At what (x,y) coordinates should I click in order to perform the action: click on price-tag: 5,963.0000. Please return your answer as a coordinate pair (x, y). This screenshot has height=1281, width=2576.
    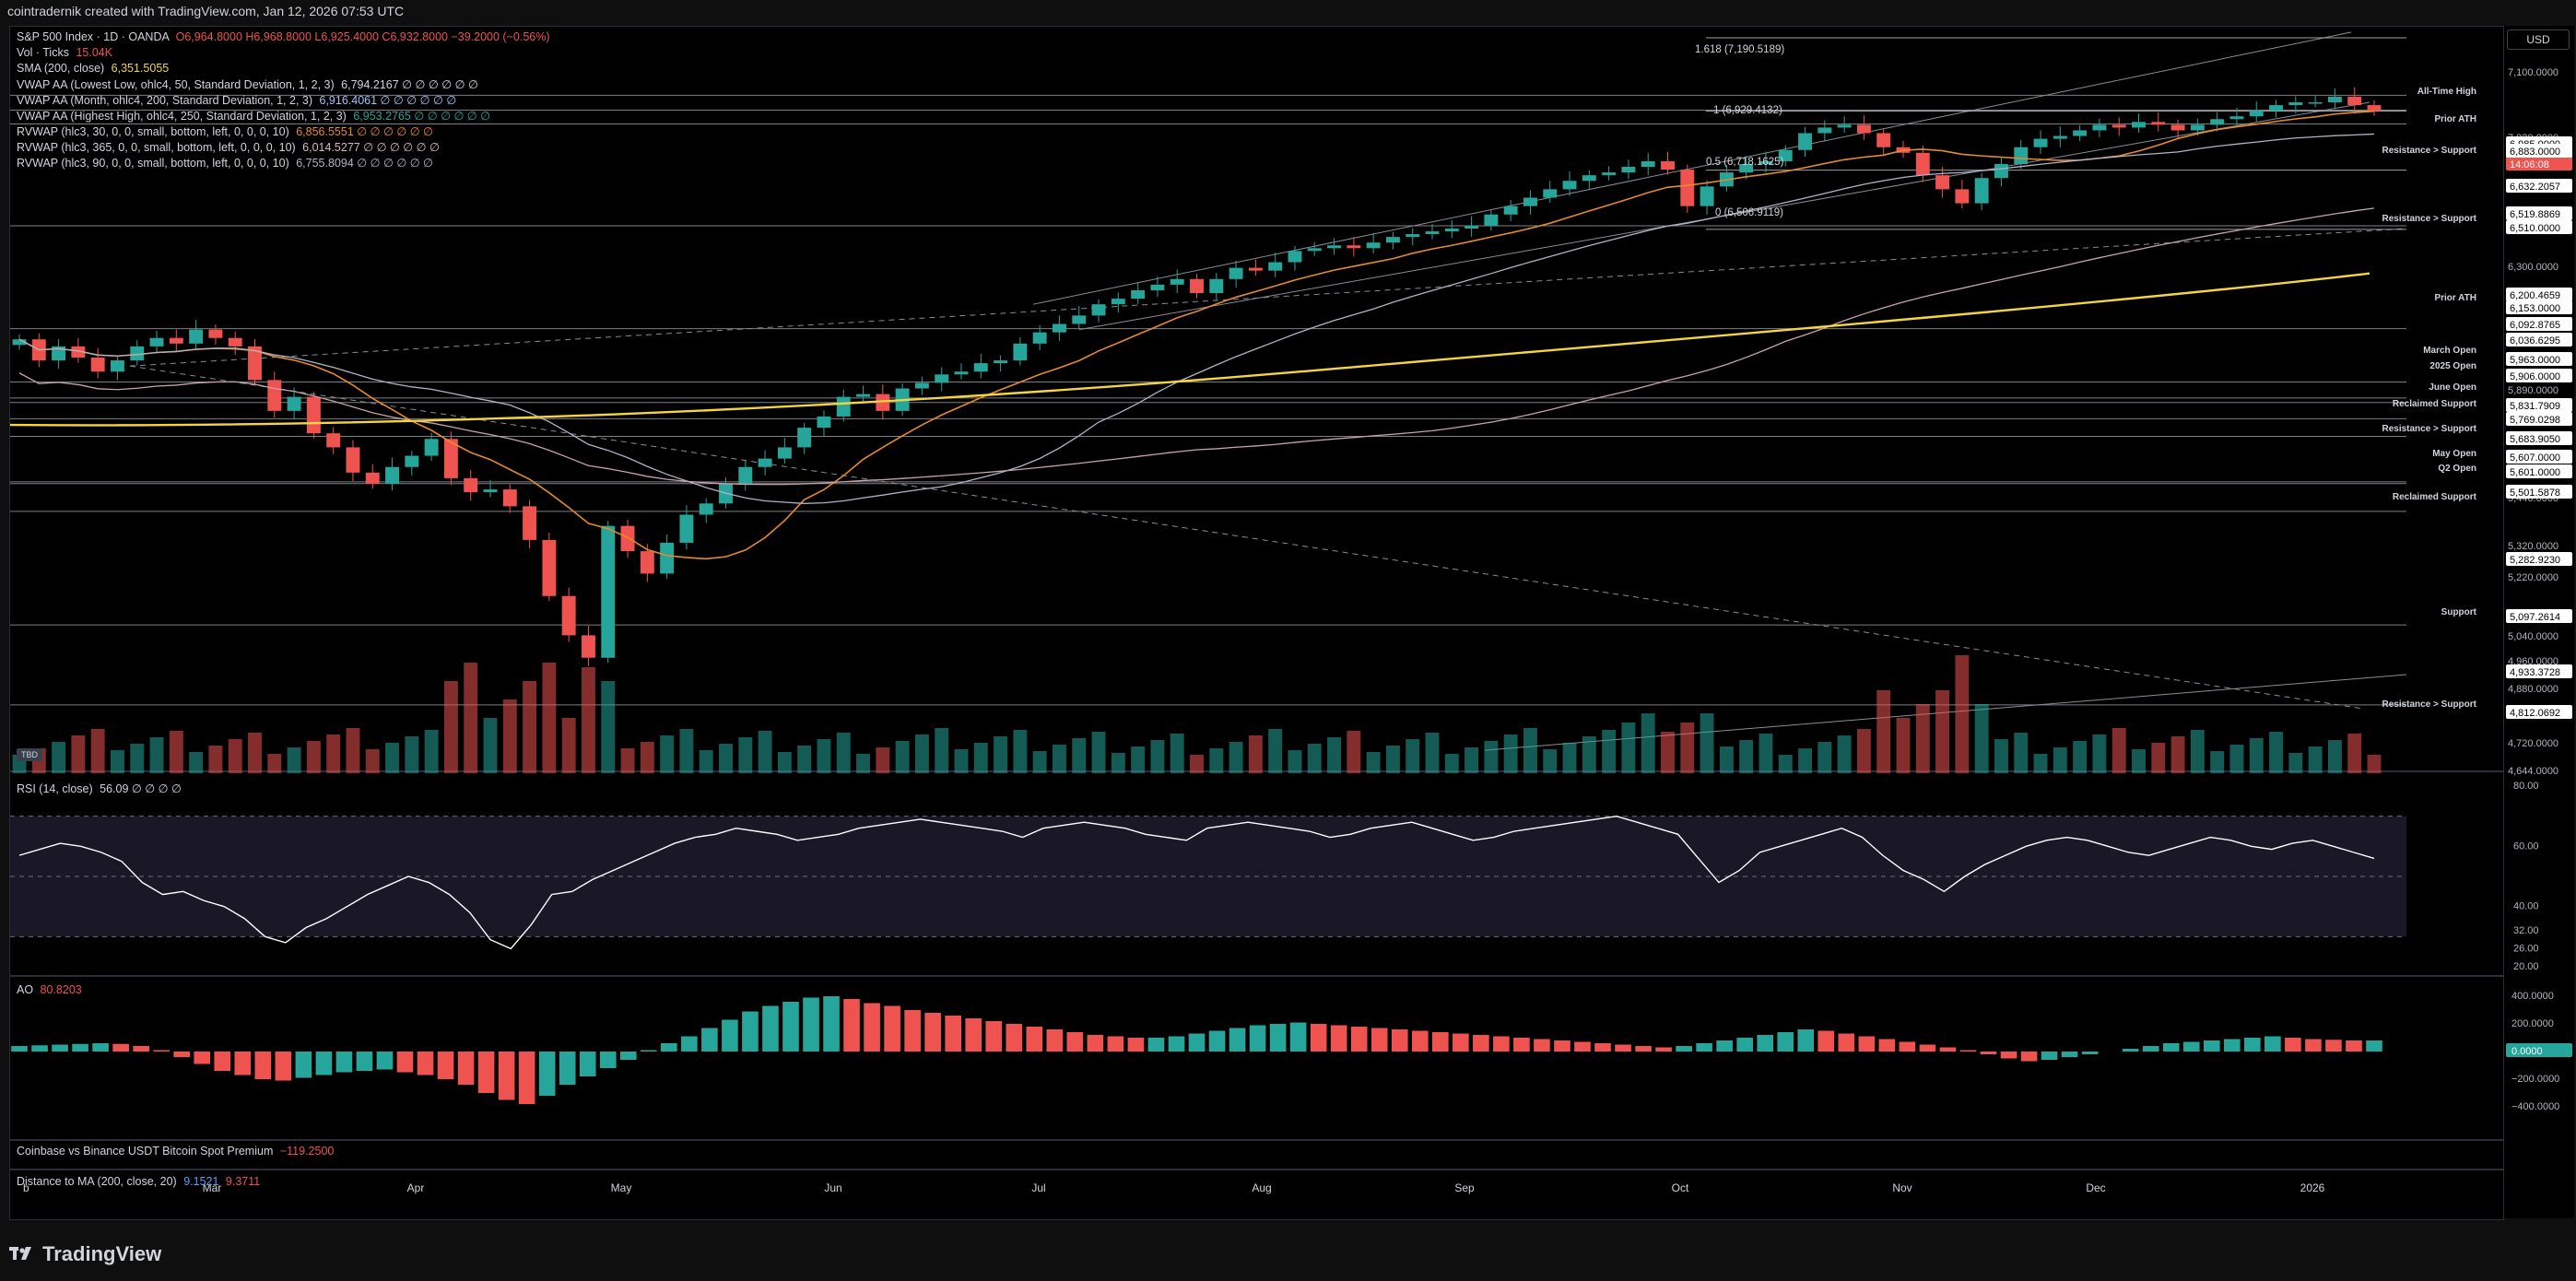
    Looking at the image, I should click on (2535, 361).